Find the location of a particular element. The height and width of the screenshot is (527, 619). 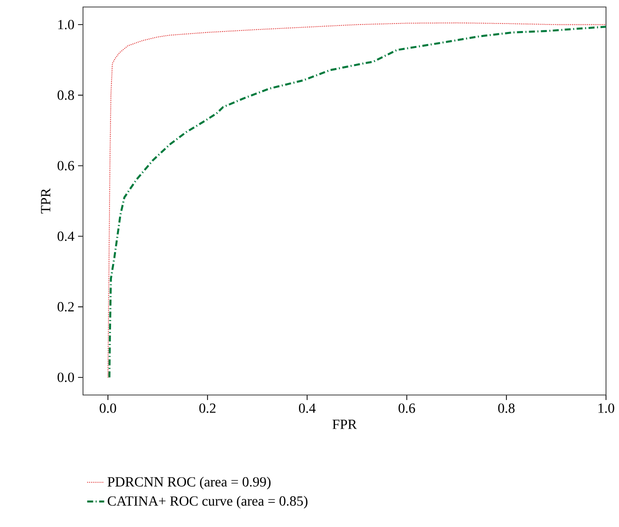

x-tick-label: 0.8 is located at coordinates (506, 408).